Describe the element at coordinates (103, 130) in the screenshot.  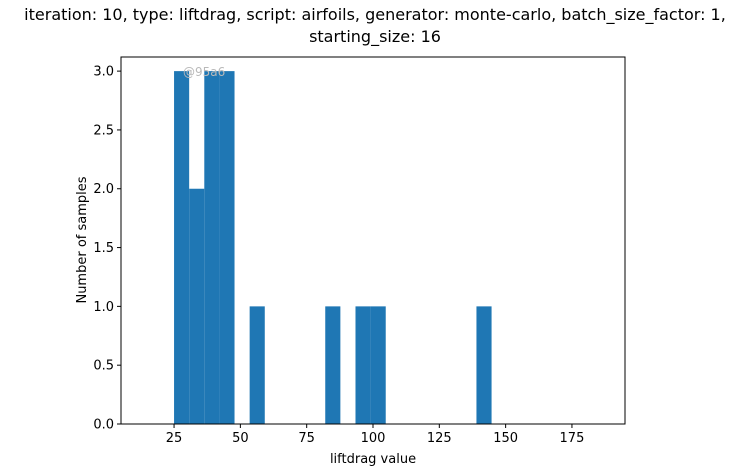
I see `y-tick-label: 2.5` at that location.